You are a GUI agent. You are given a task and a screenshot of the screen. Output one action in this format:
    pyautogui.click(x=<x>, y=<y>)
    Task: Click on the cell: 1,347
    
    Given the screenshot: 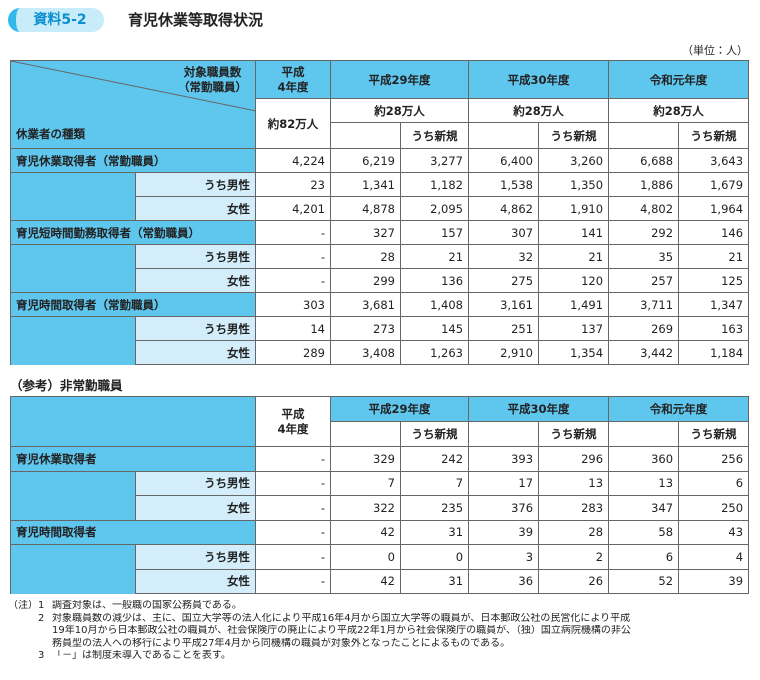 What is the action you would take?
    pyautogui.click(x=714, y=304)
    